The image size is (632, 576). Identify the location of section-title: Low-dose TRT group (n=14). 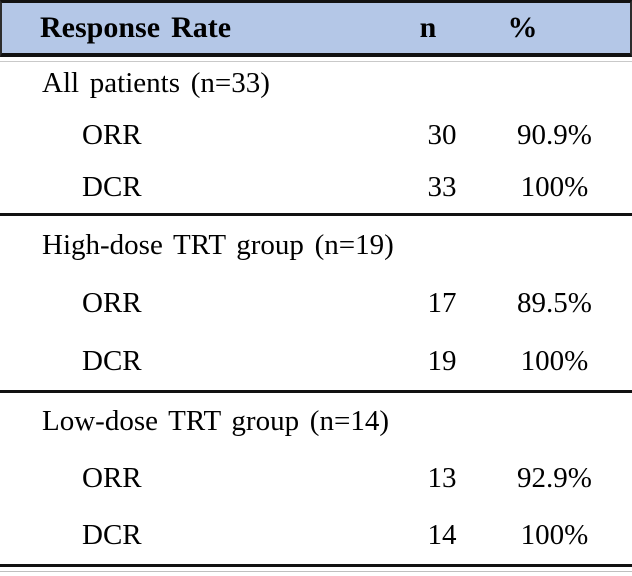
(215, 421).